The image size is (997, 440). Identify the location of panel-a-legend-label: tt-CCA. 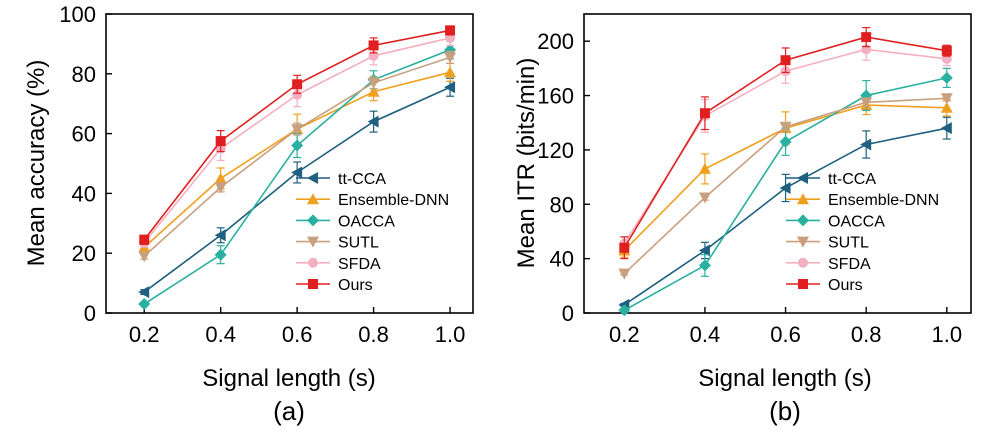
(362, 179).